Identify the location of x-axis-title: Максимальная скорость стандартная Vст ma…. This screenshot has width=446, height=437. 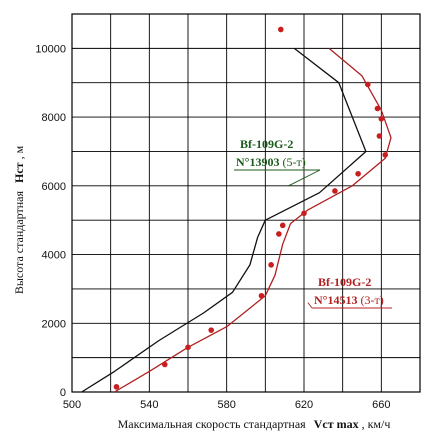
(254, 424).